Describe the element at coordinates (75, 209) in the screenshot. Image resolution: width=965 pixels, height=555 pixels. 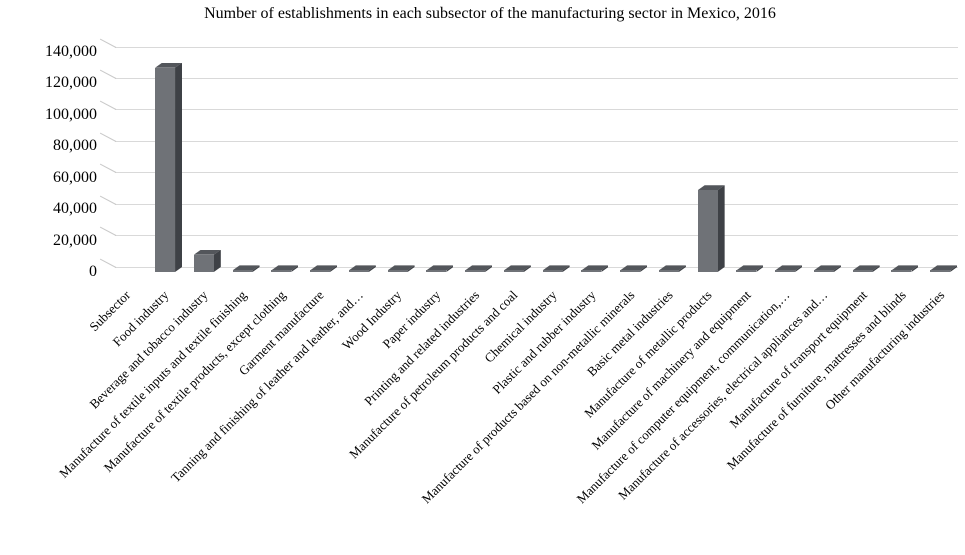
I see `y-axis-label: 40,000` at that location.